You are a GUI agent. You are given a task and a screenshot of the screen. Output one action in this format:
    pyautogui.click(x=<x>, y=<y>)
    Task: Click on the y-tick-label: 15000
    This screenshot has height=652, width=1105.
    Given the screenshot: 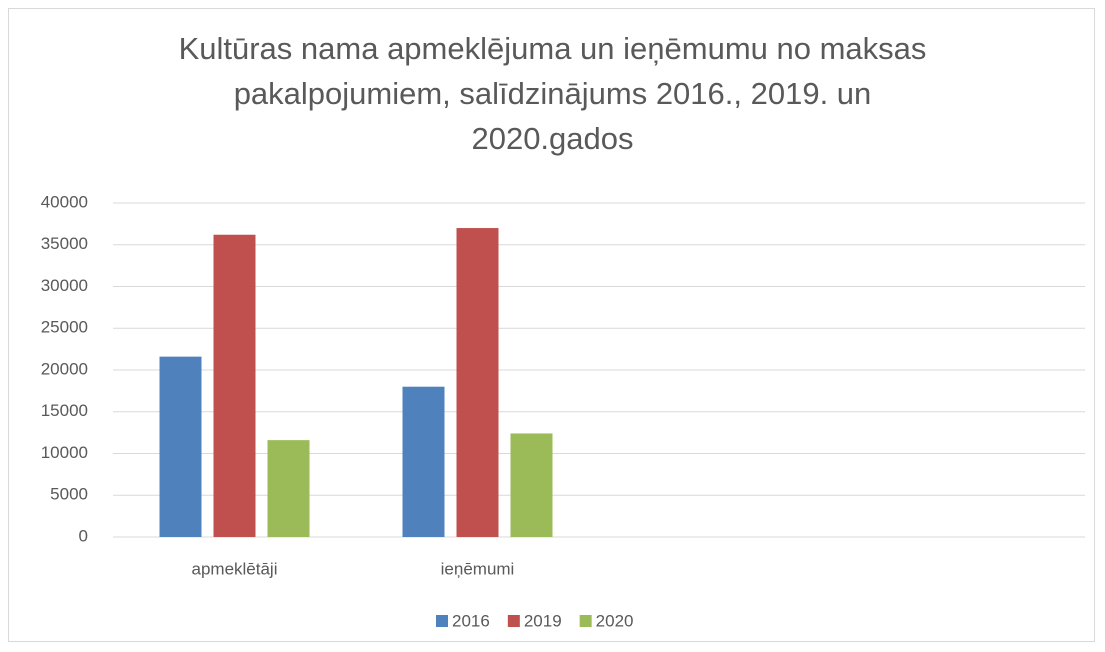 What is the action you would take?
    pyautogui.click(x=64, y=410)
    